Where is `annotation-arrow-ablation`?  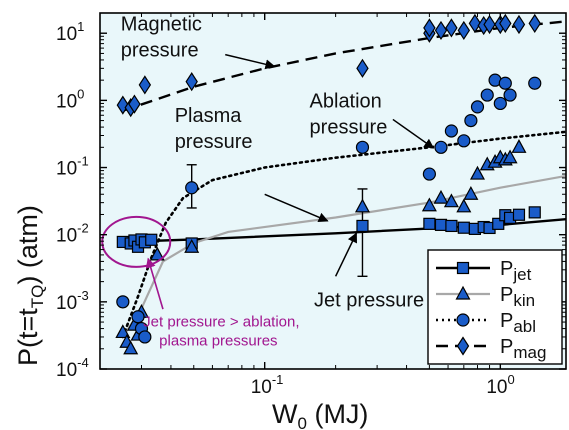 annotation-arrow-ablation is located at coordinates (413, 133).